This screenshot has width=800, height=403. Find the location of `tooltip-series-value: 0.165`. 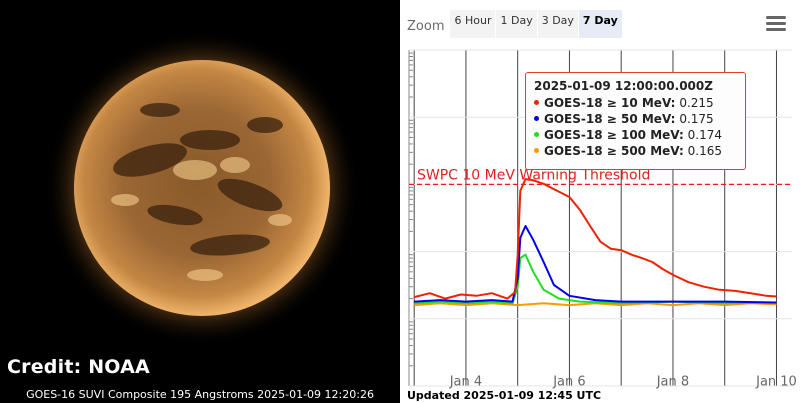

tooltip-series-value: 0.165 is located at coordinates (705, 151).